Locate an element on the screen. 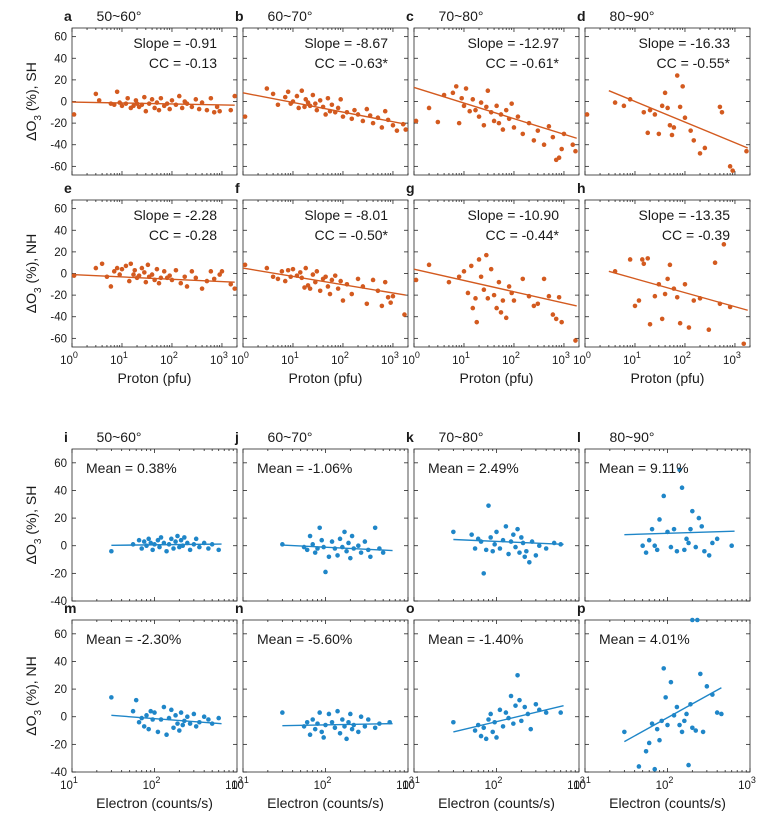 The width and height of the screenshot is (781, 833). cc-text: CC = -0.63* is located at coordinates (351, 63).